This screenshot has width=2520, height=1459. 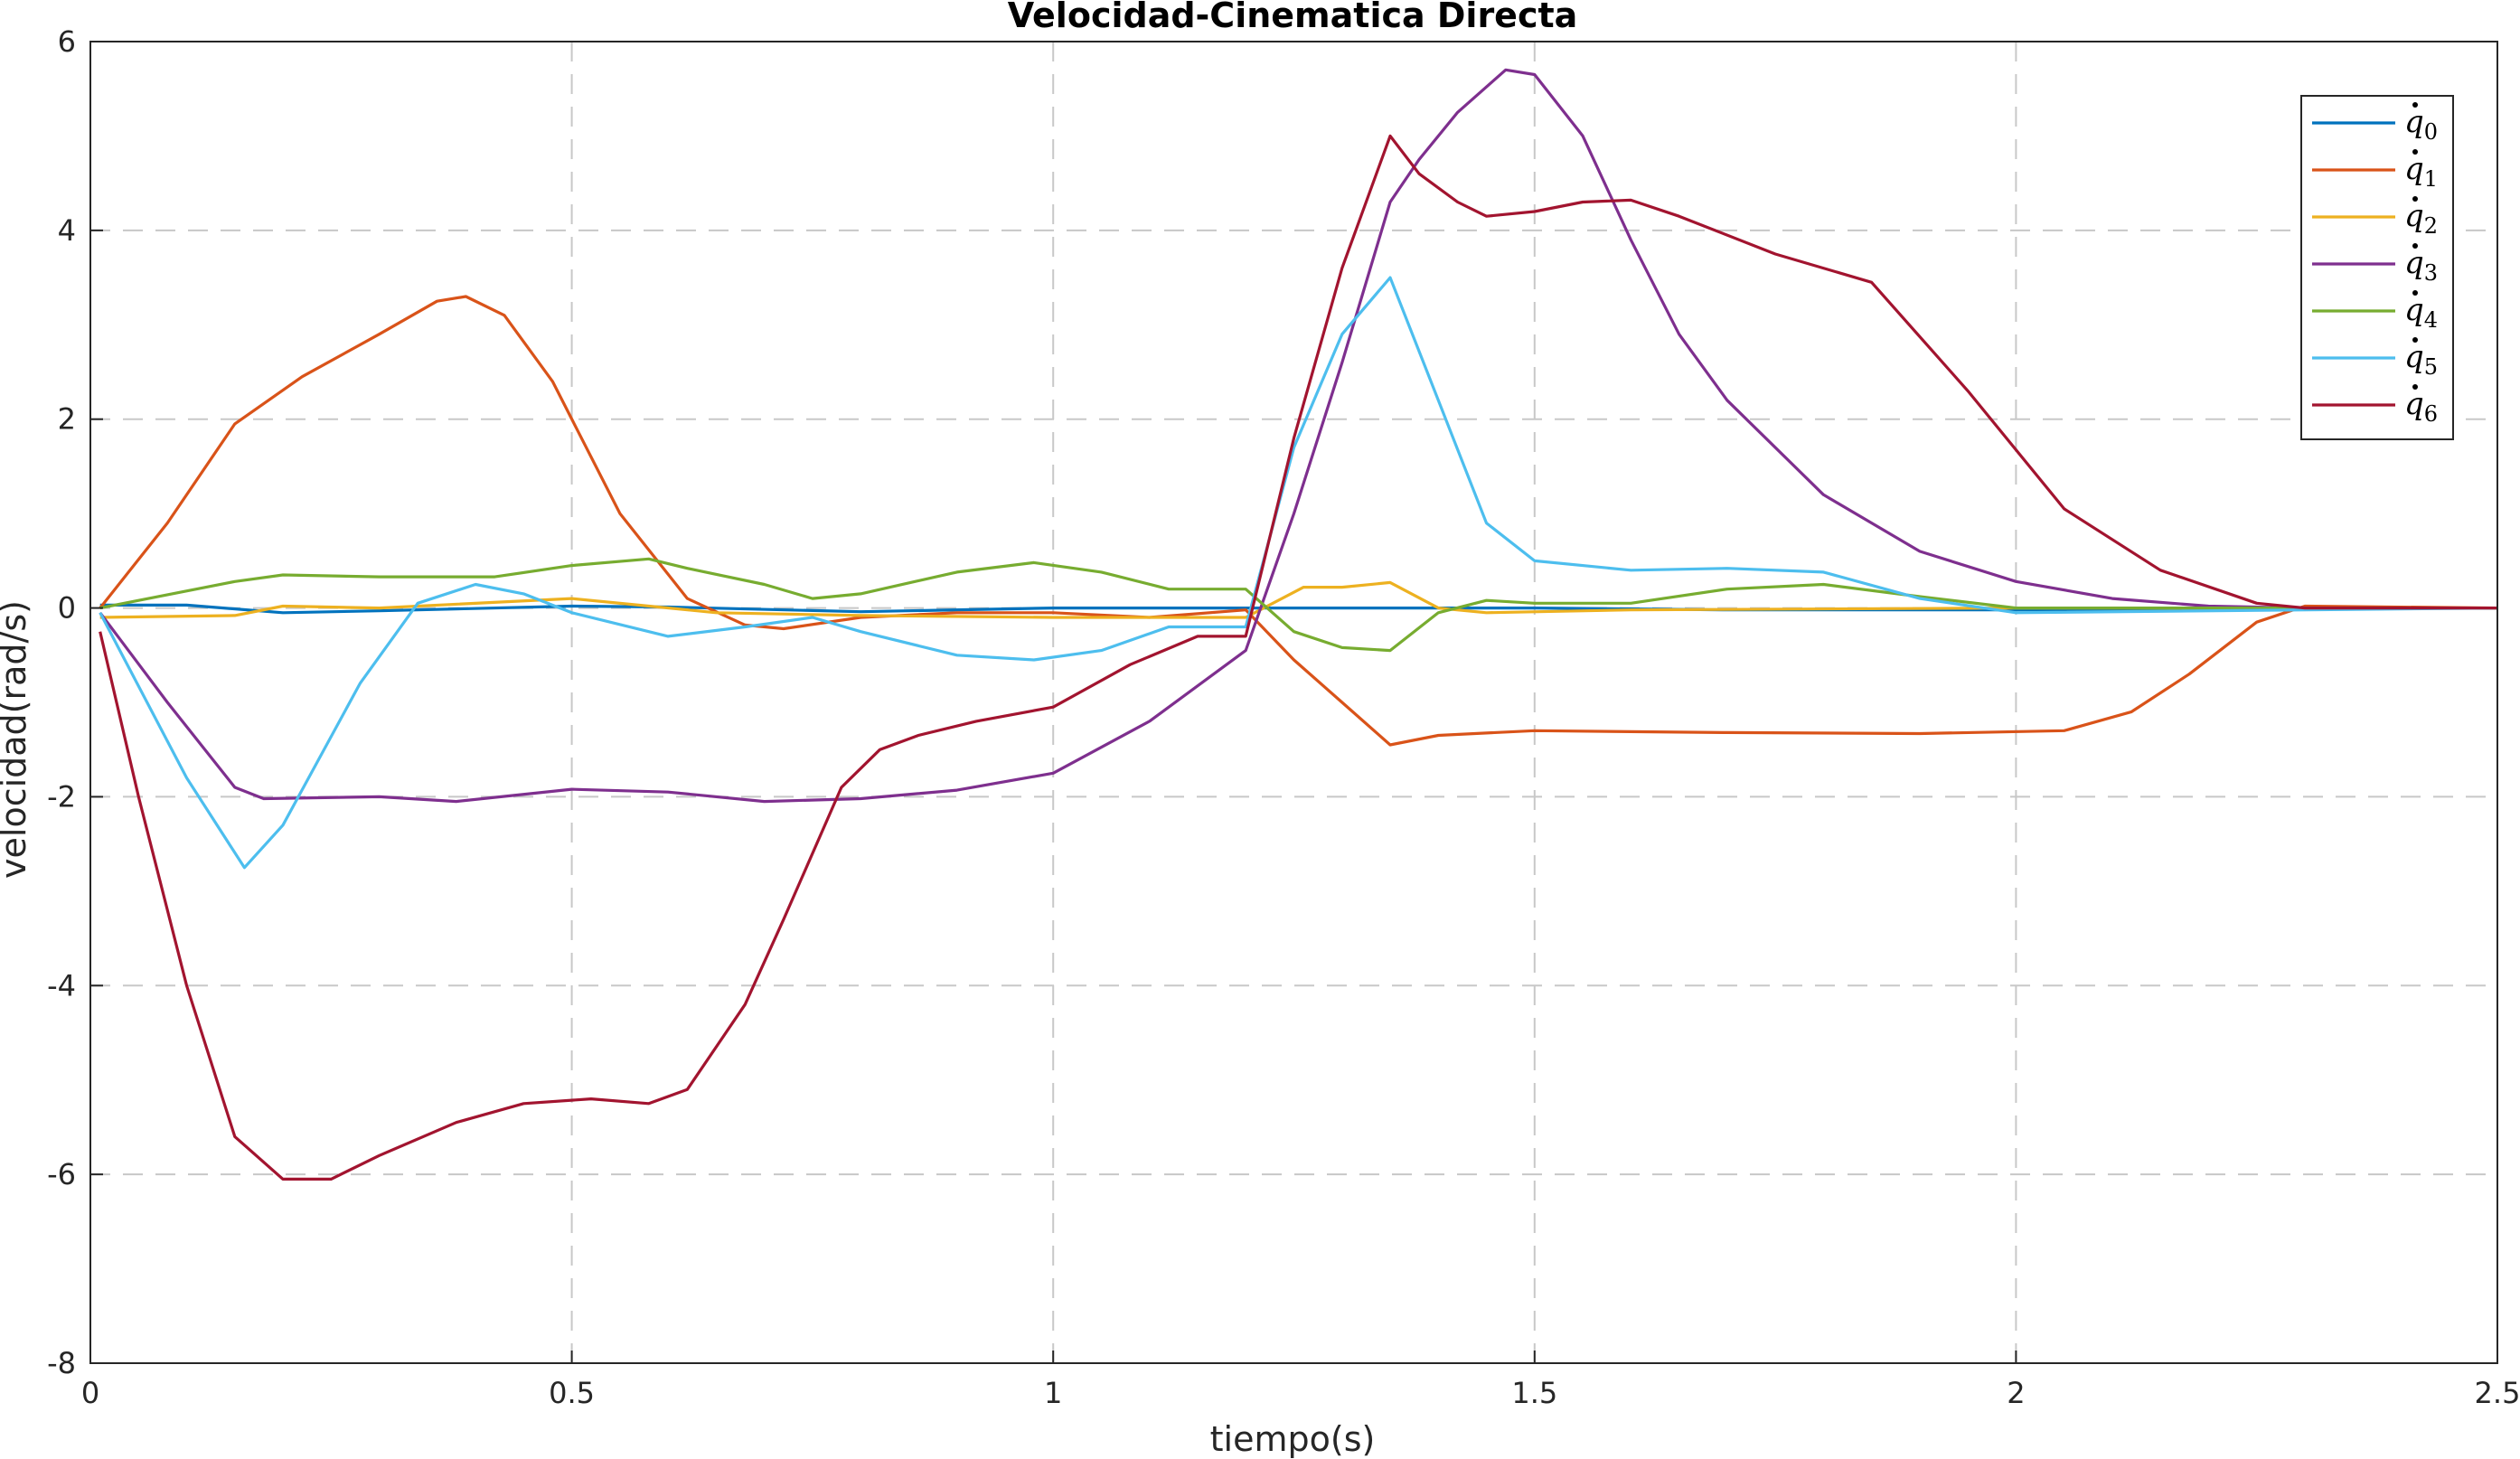 I want to click on y-tick-label: -8, so click(x=62, y=1363).